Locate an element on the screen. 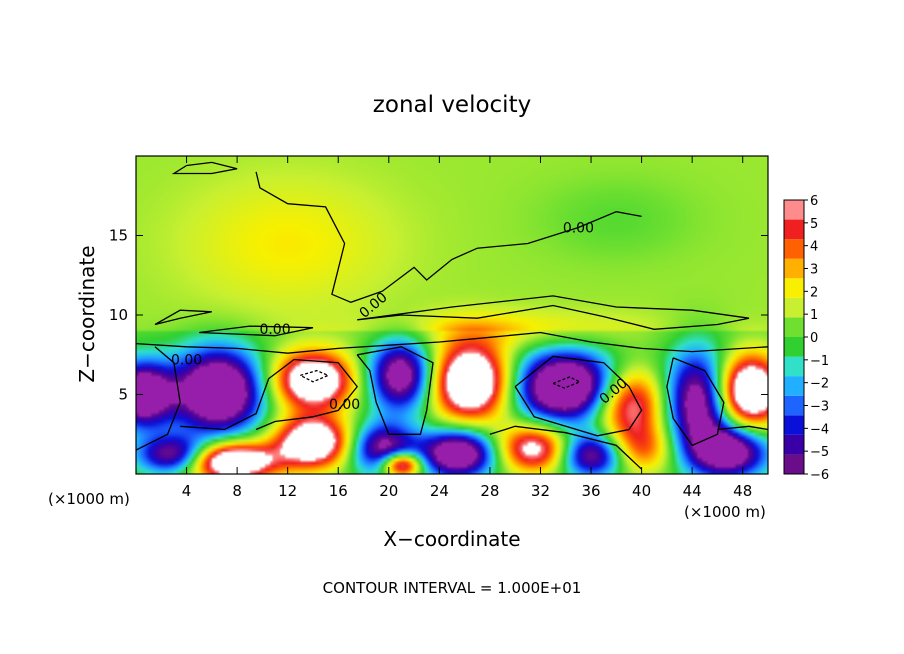 The height and width of the screenshot is (654, 904). colorbar-tick-label: 0 is located at coordinates (814, 338).